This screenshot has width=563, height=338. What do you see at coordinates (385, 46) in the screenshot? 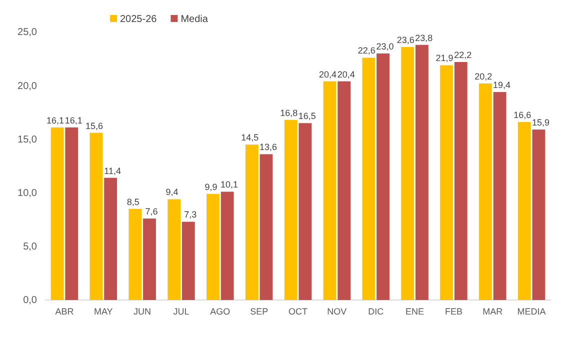
I see `data-label: 23,0` at bounding box center [385, 46].